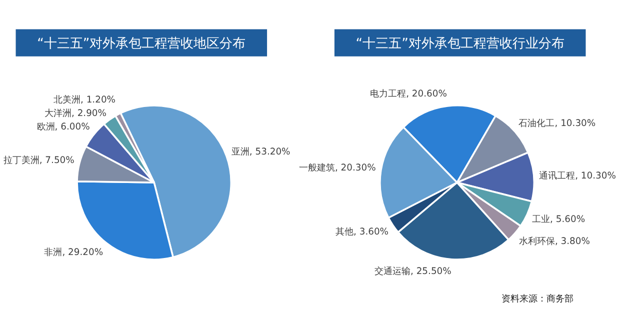  Describe the element at coordinates (261, 152) in the screenshot. I see `slice-label: 亚洲, 53.20%` at that location.